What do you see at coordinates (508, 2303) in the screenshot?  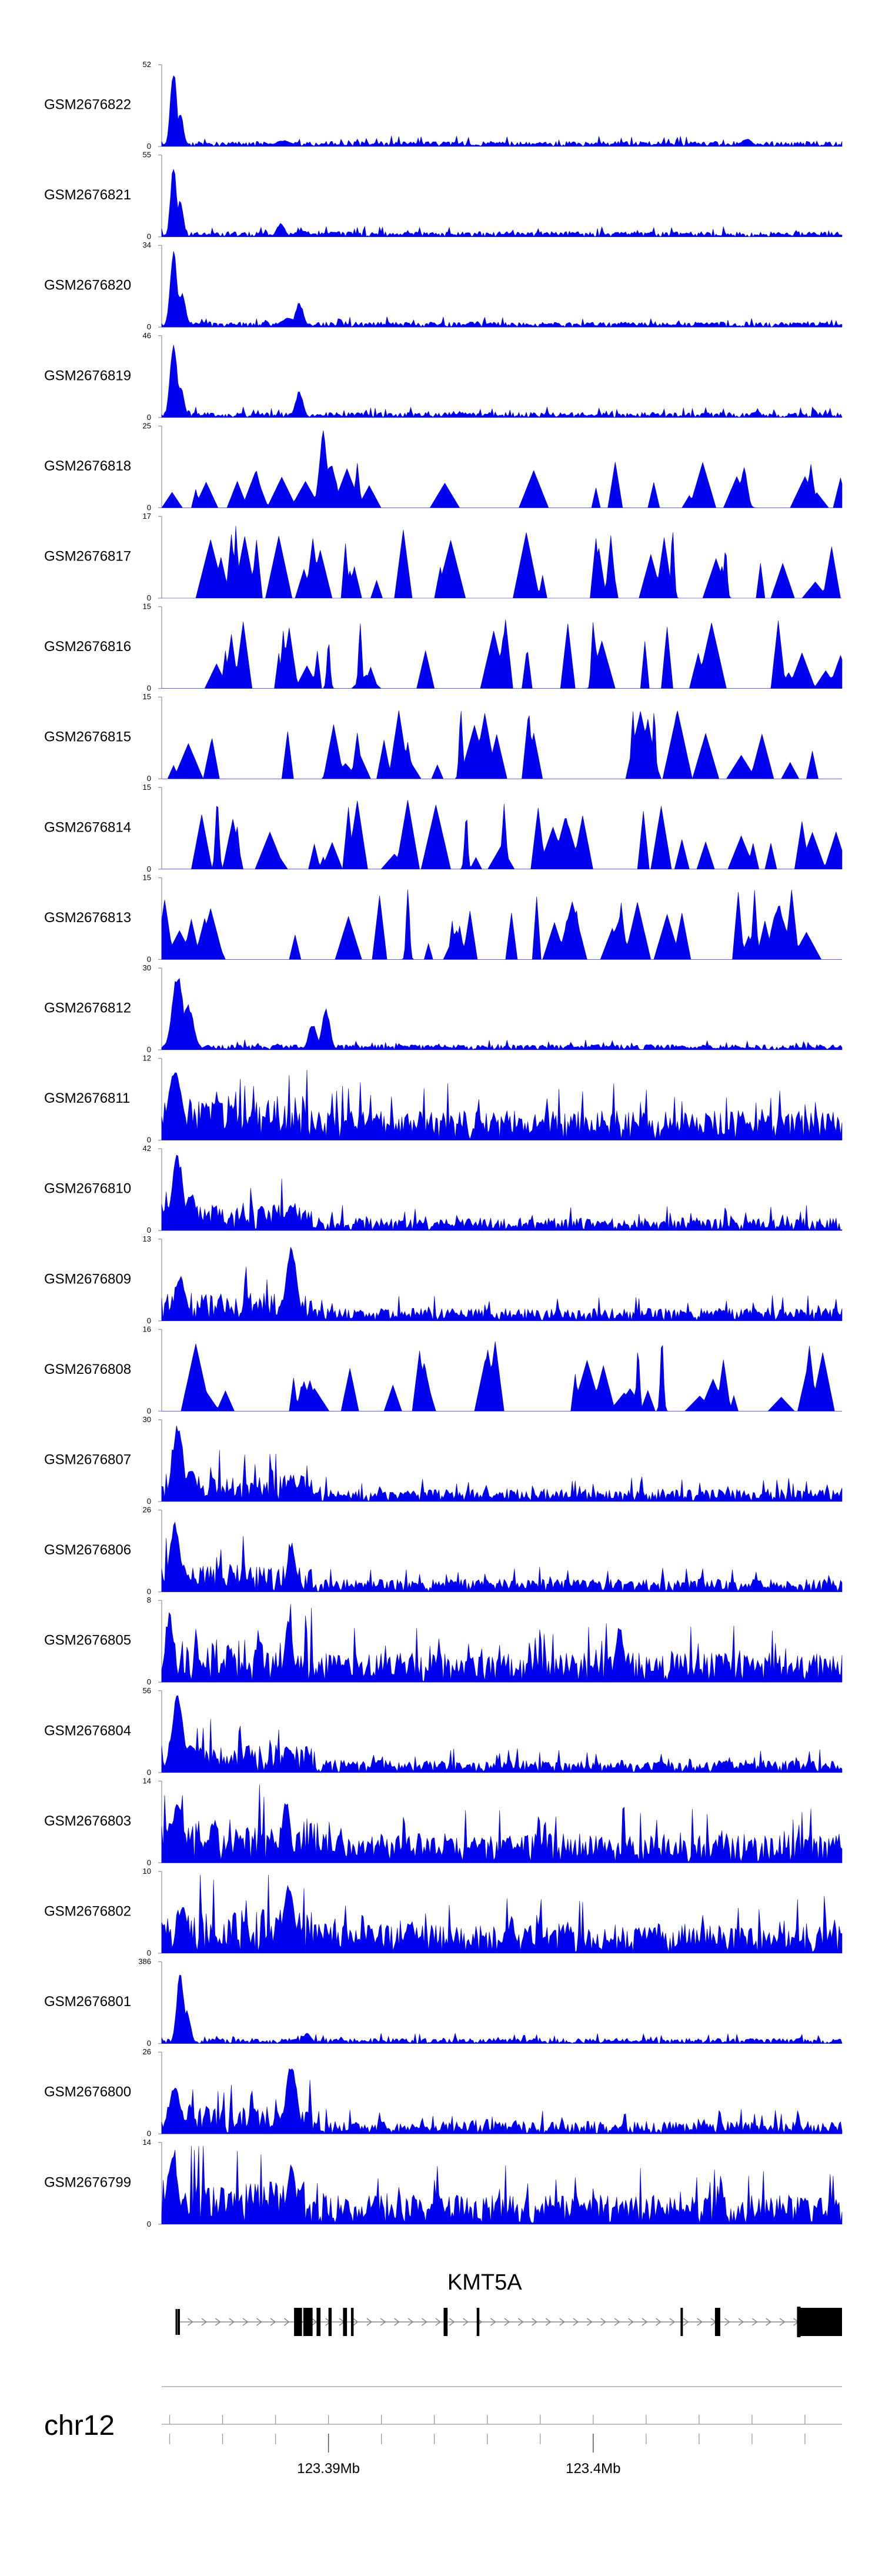 I see `gene-model-track: KMT5A` at bounding box center [508, 2303].